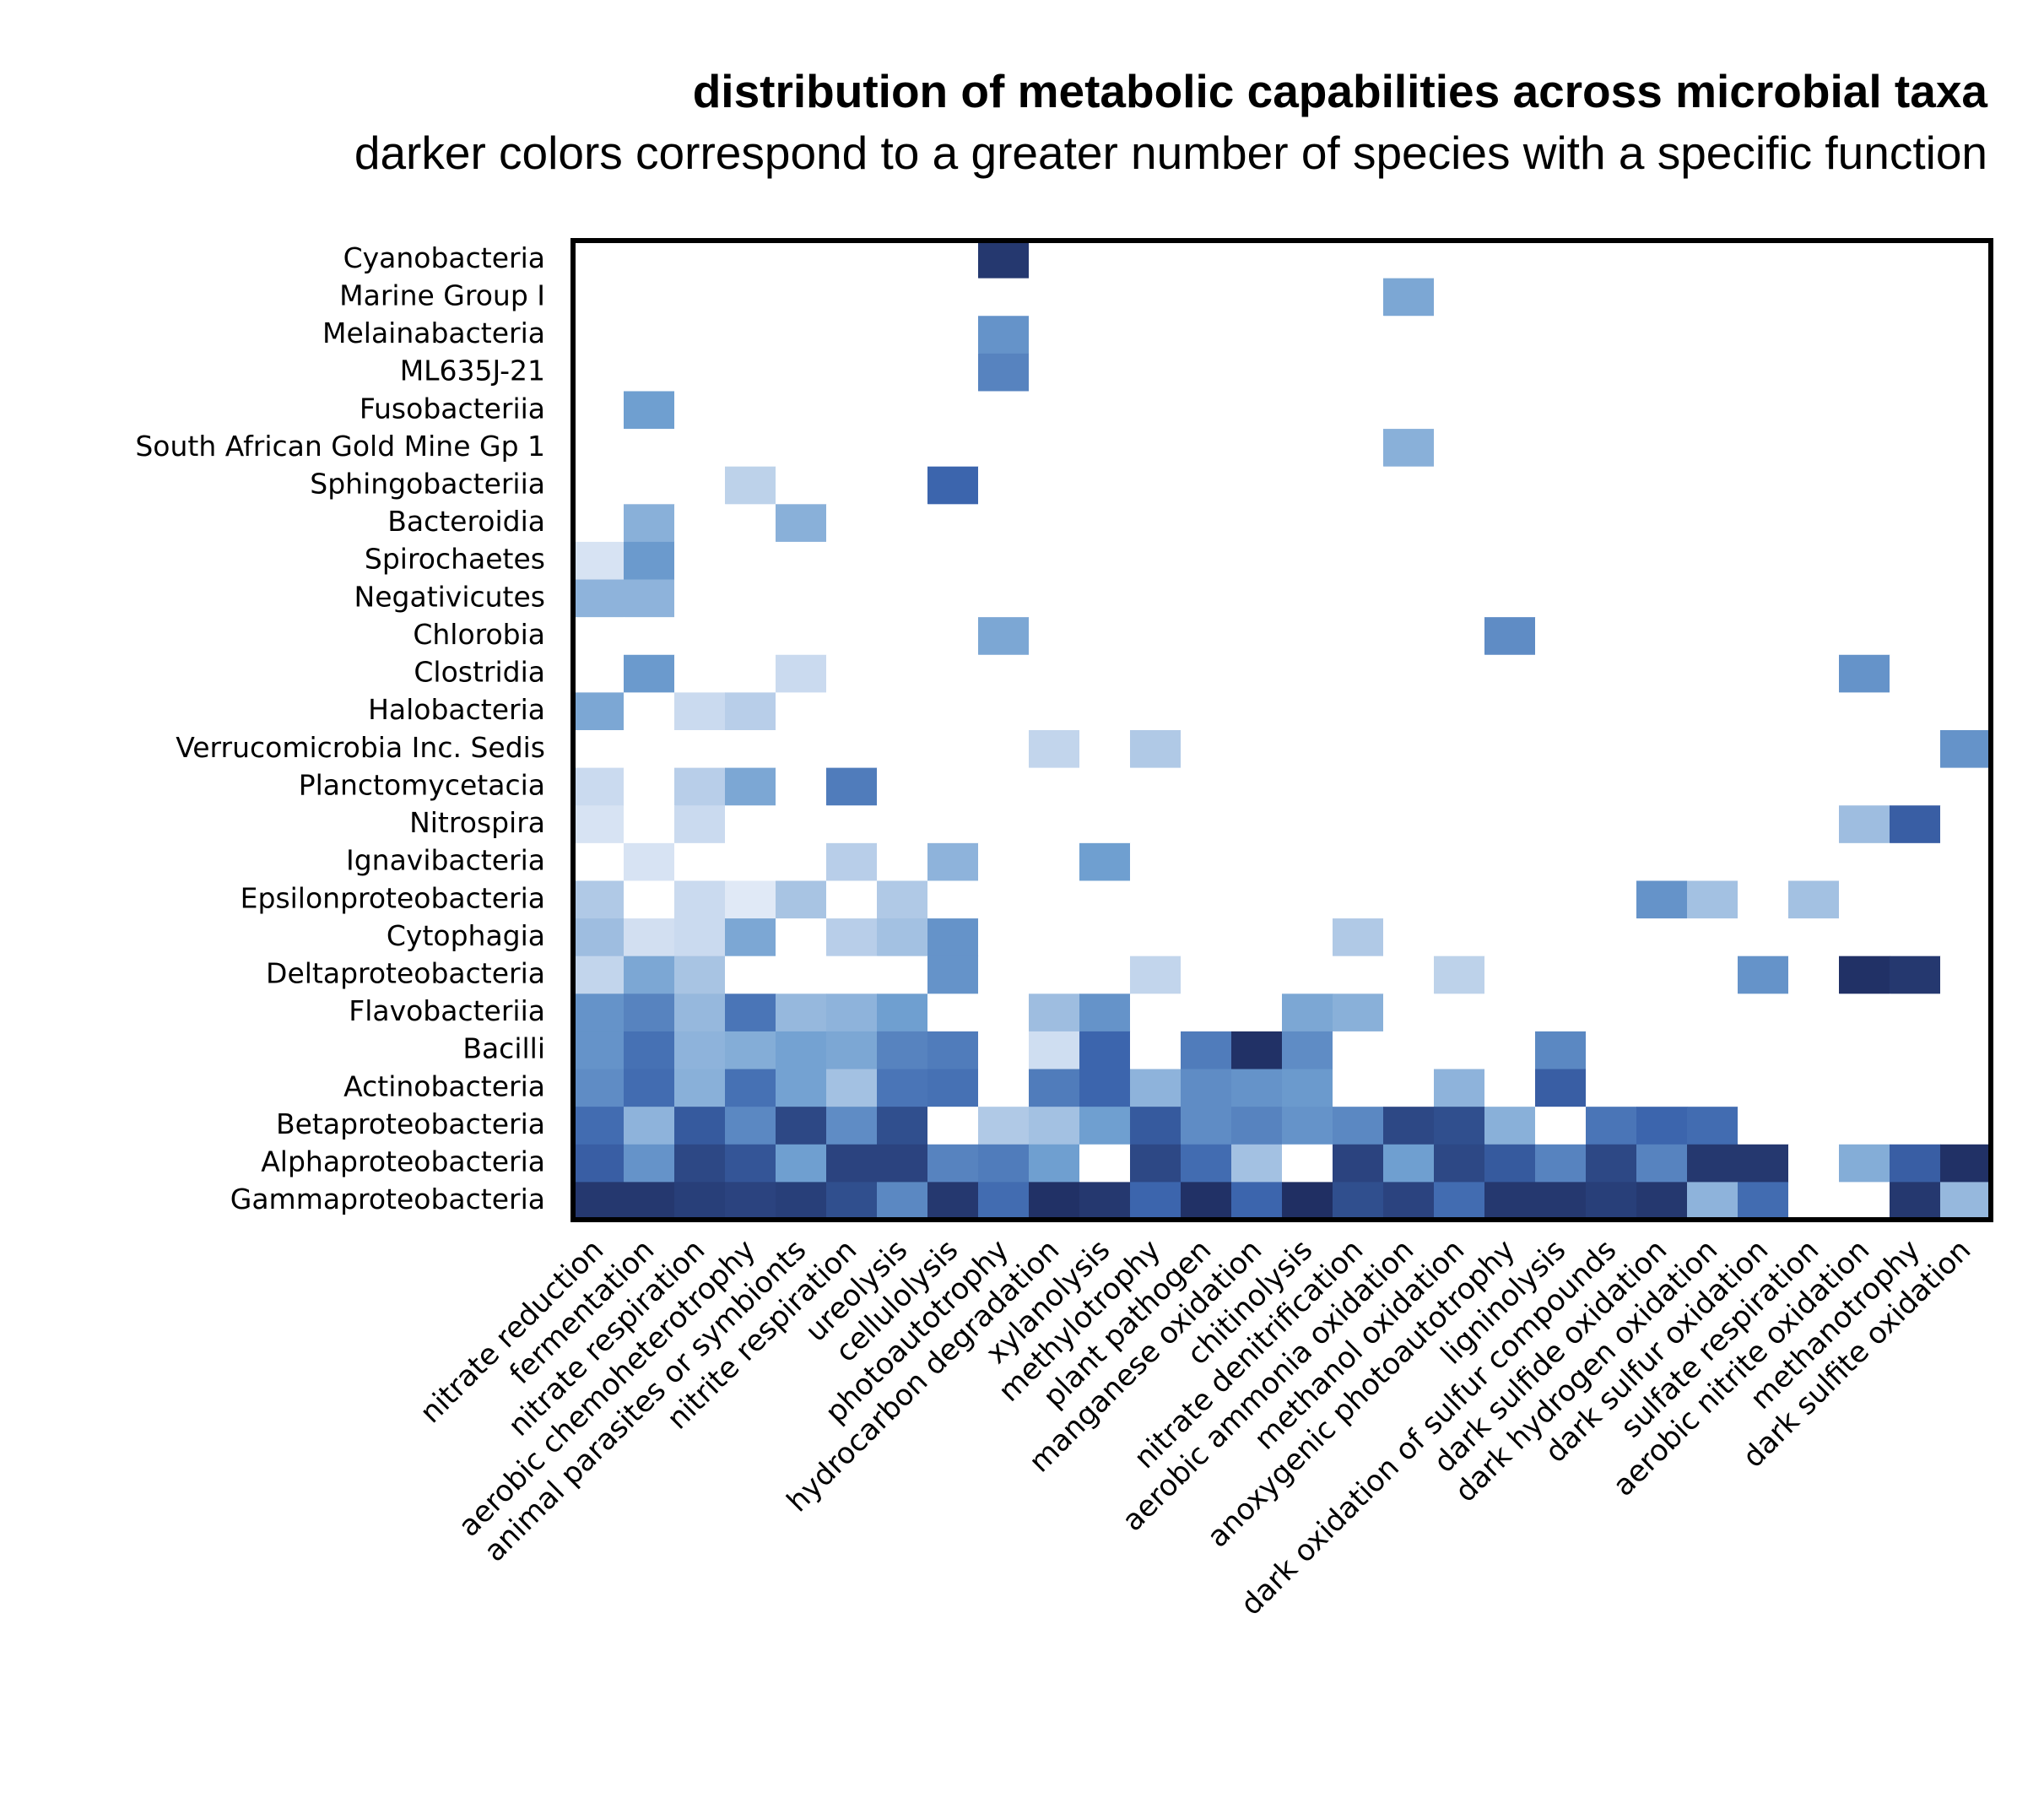 The image size is (2044, 1819). What do you see at coordinates (456, 709) in the screenshot?
I see `row-label: Halobacteria` at bounding box center [456, 709].